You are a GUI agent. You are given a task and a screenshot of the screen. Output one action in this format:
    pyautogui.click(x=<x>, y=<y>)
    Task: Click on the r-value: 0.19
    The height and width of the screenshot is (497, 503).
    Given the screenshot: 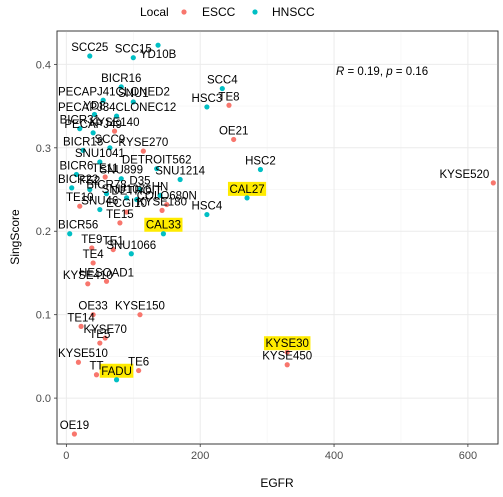 What is the action you would take?
    pyautogui.click(x=368, y=72)
    